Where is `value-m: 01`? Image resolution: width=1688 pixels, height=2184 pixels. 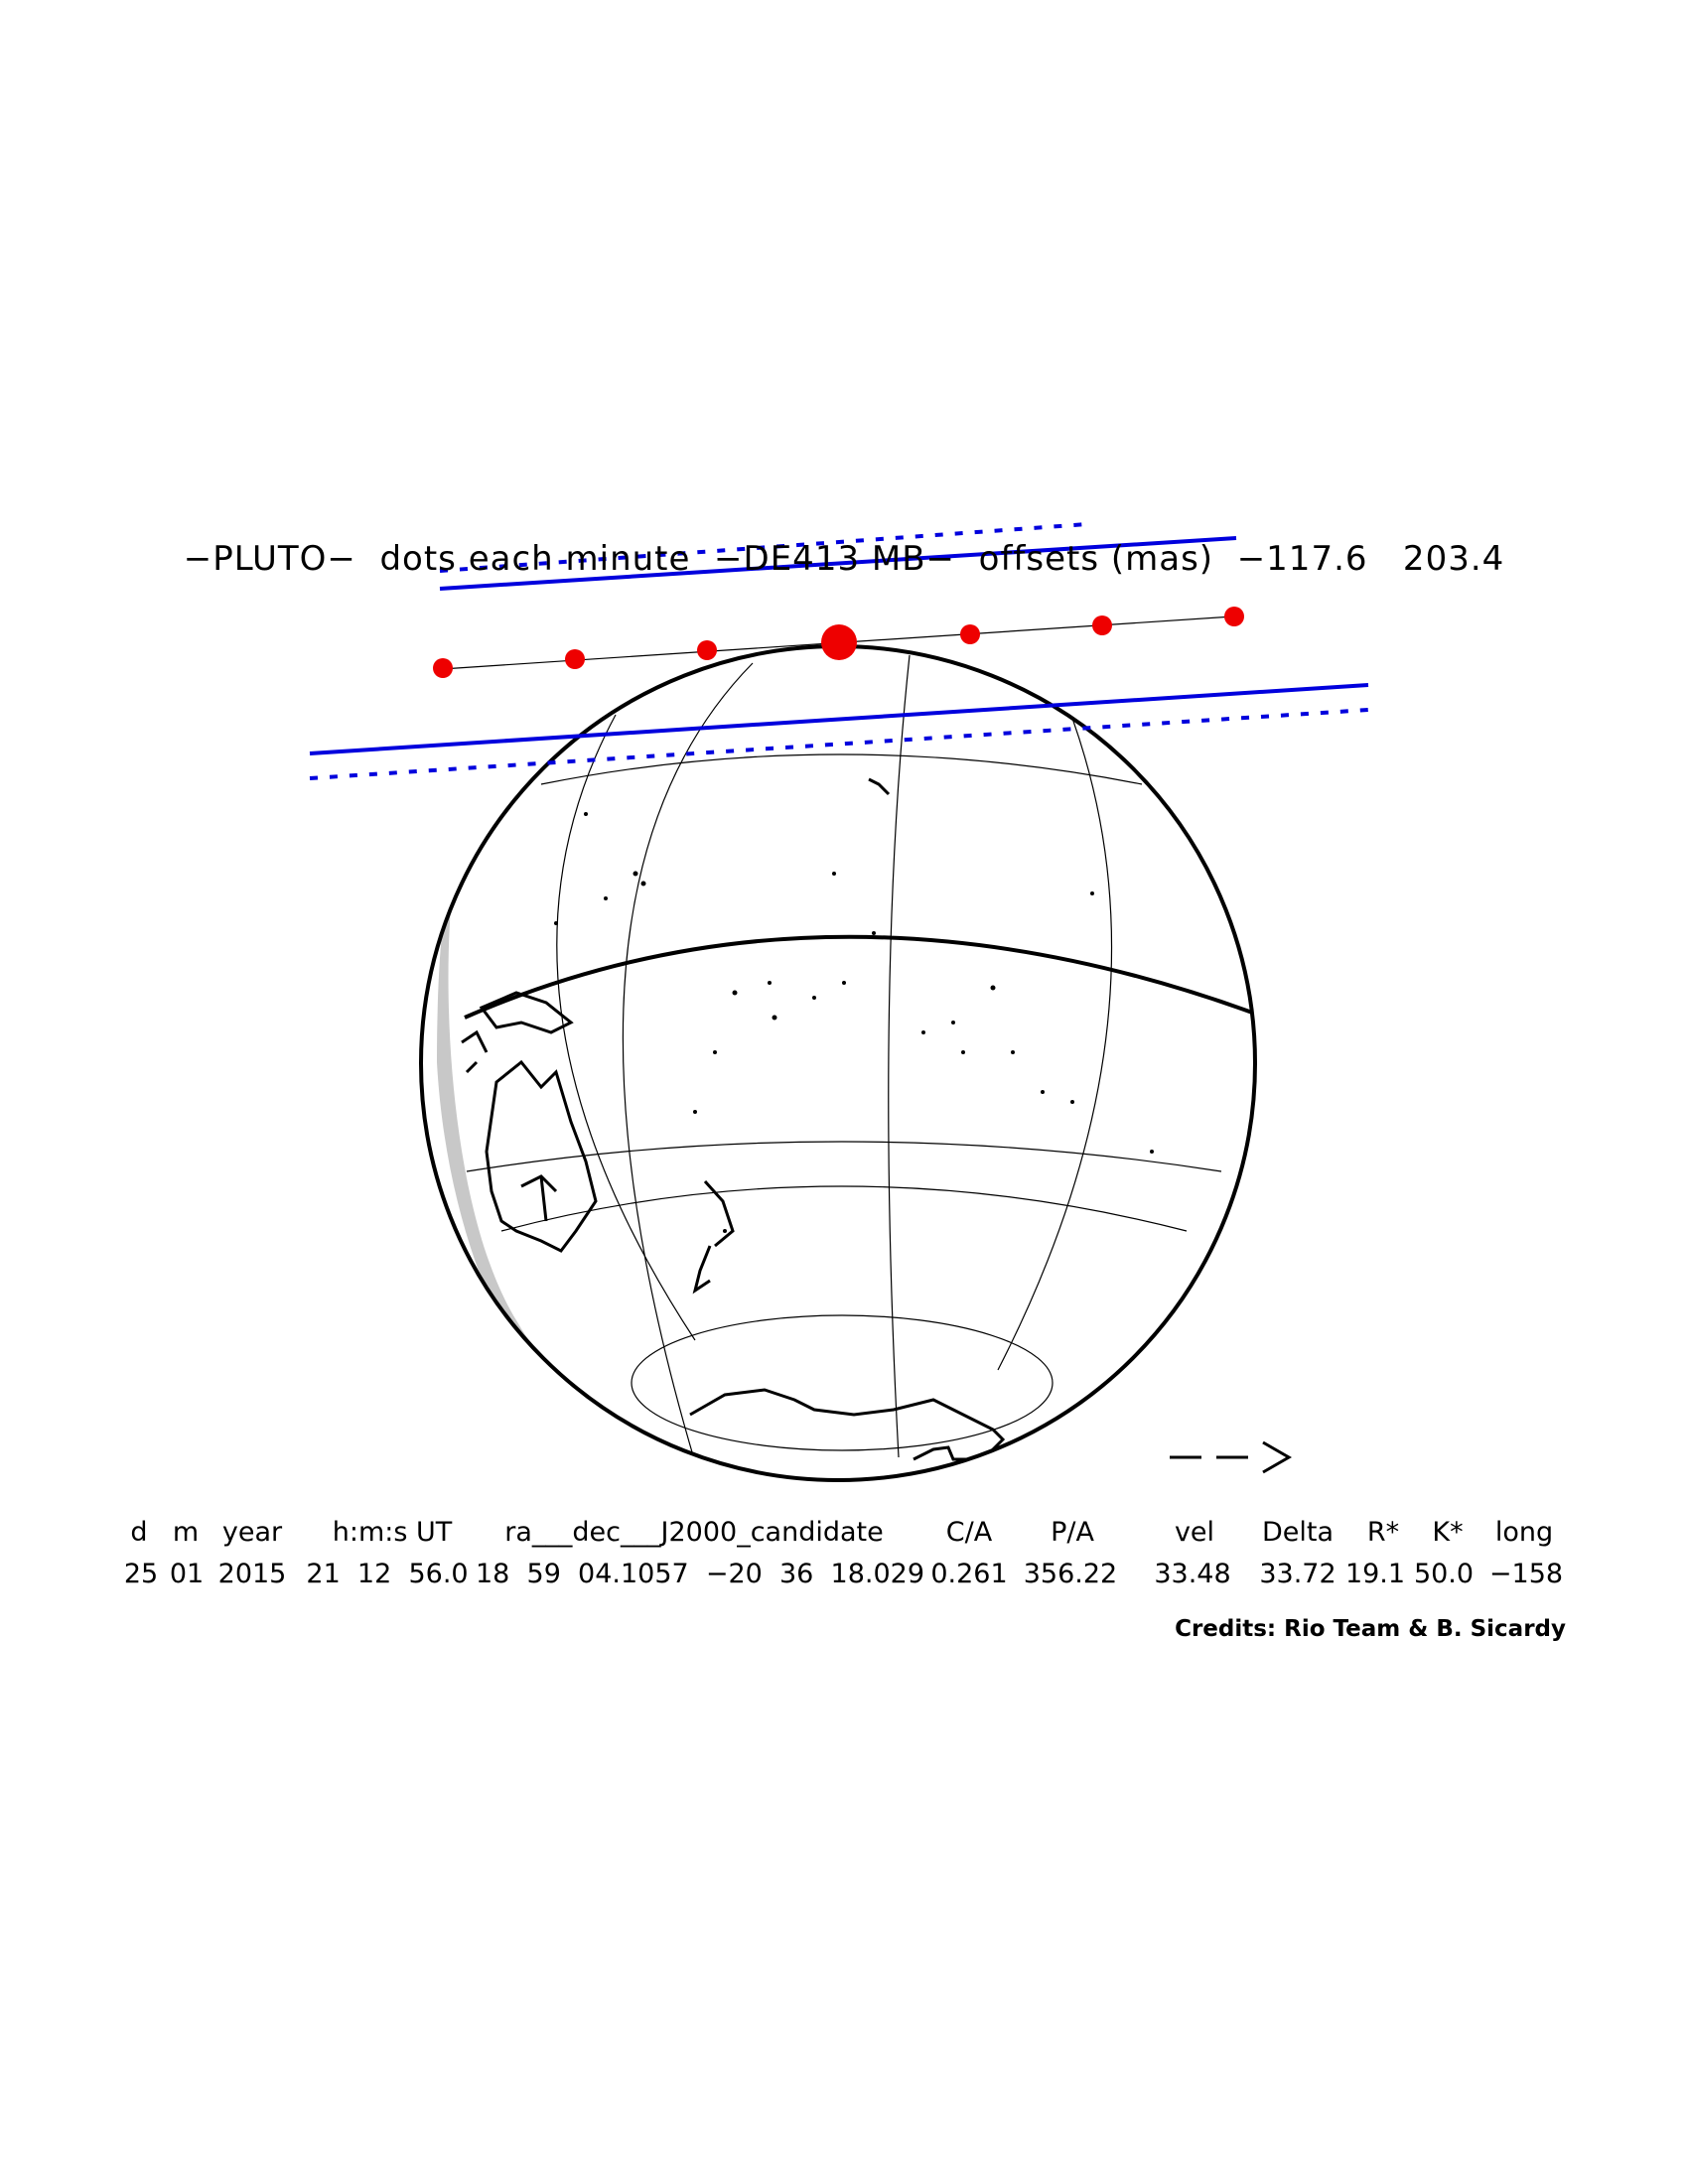 value-m: 01 is located at coordinates (187, 1574).